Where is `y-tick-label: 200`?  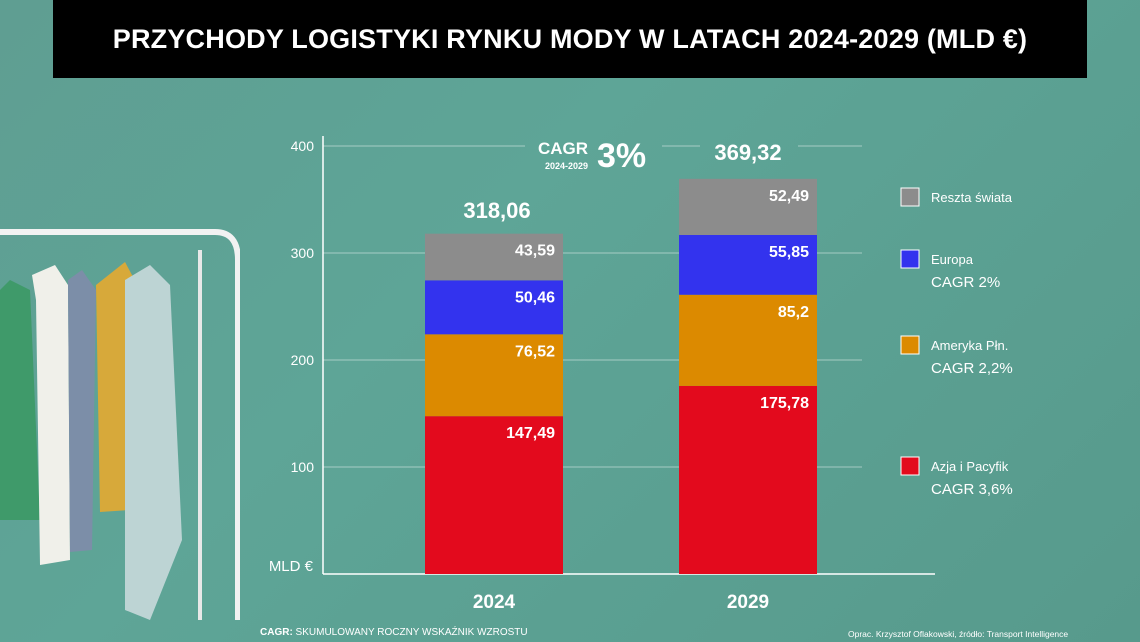
y-tick-label: 200 is located at coordinates (303, 360).